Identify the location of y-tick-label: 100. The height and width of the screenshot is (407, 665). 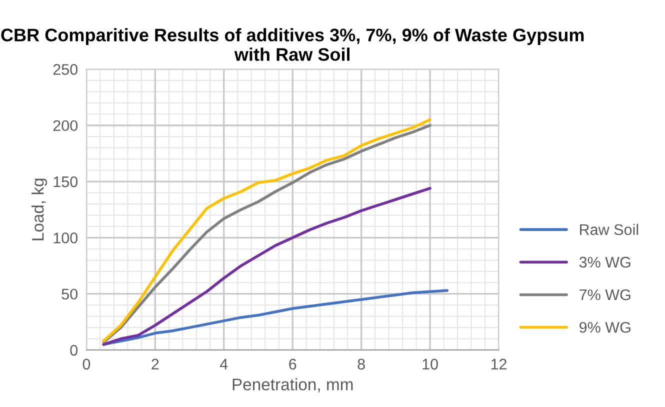
(66, 238).